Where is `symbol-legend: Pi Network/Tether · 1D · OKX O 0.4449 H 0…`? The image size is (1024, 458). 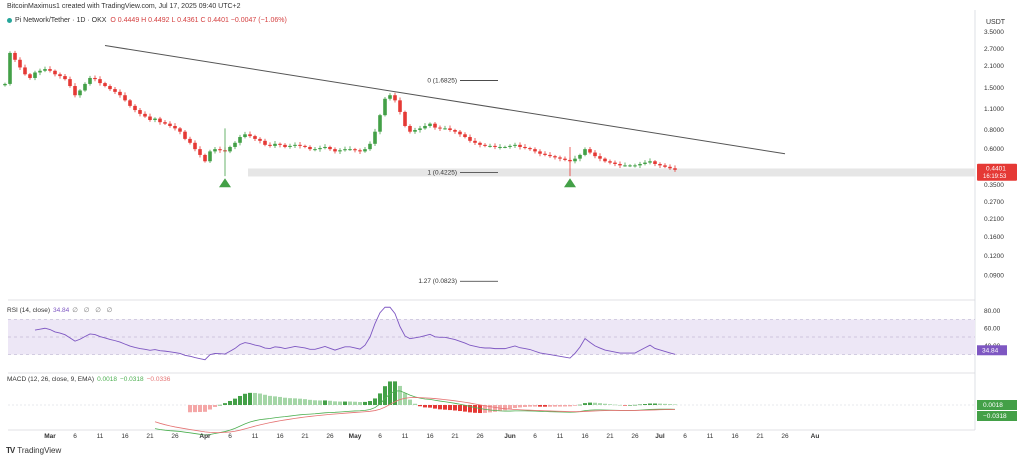
symbol-legend: Pi Network/Tether · 1D · OKX O 0.4449 H 0… is located at coordinates (147, 20).